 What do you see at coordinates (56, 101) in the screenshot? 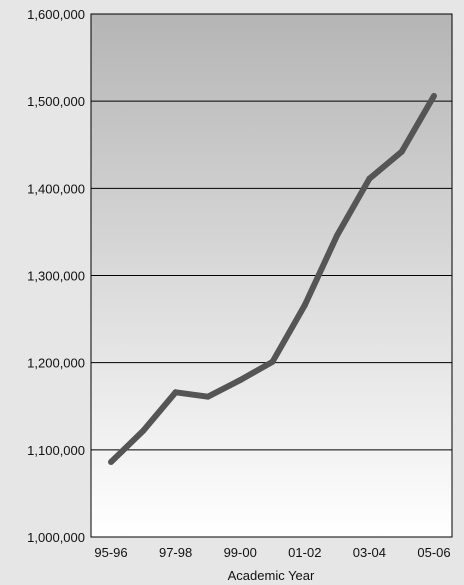
I see `y-tick-label: 1,500,000` at bounding box center [56, 101].